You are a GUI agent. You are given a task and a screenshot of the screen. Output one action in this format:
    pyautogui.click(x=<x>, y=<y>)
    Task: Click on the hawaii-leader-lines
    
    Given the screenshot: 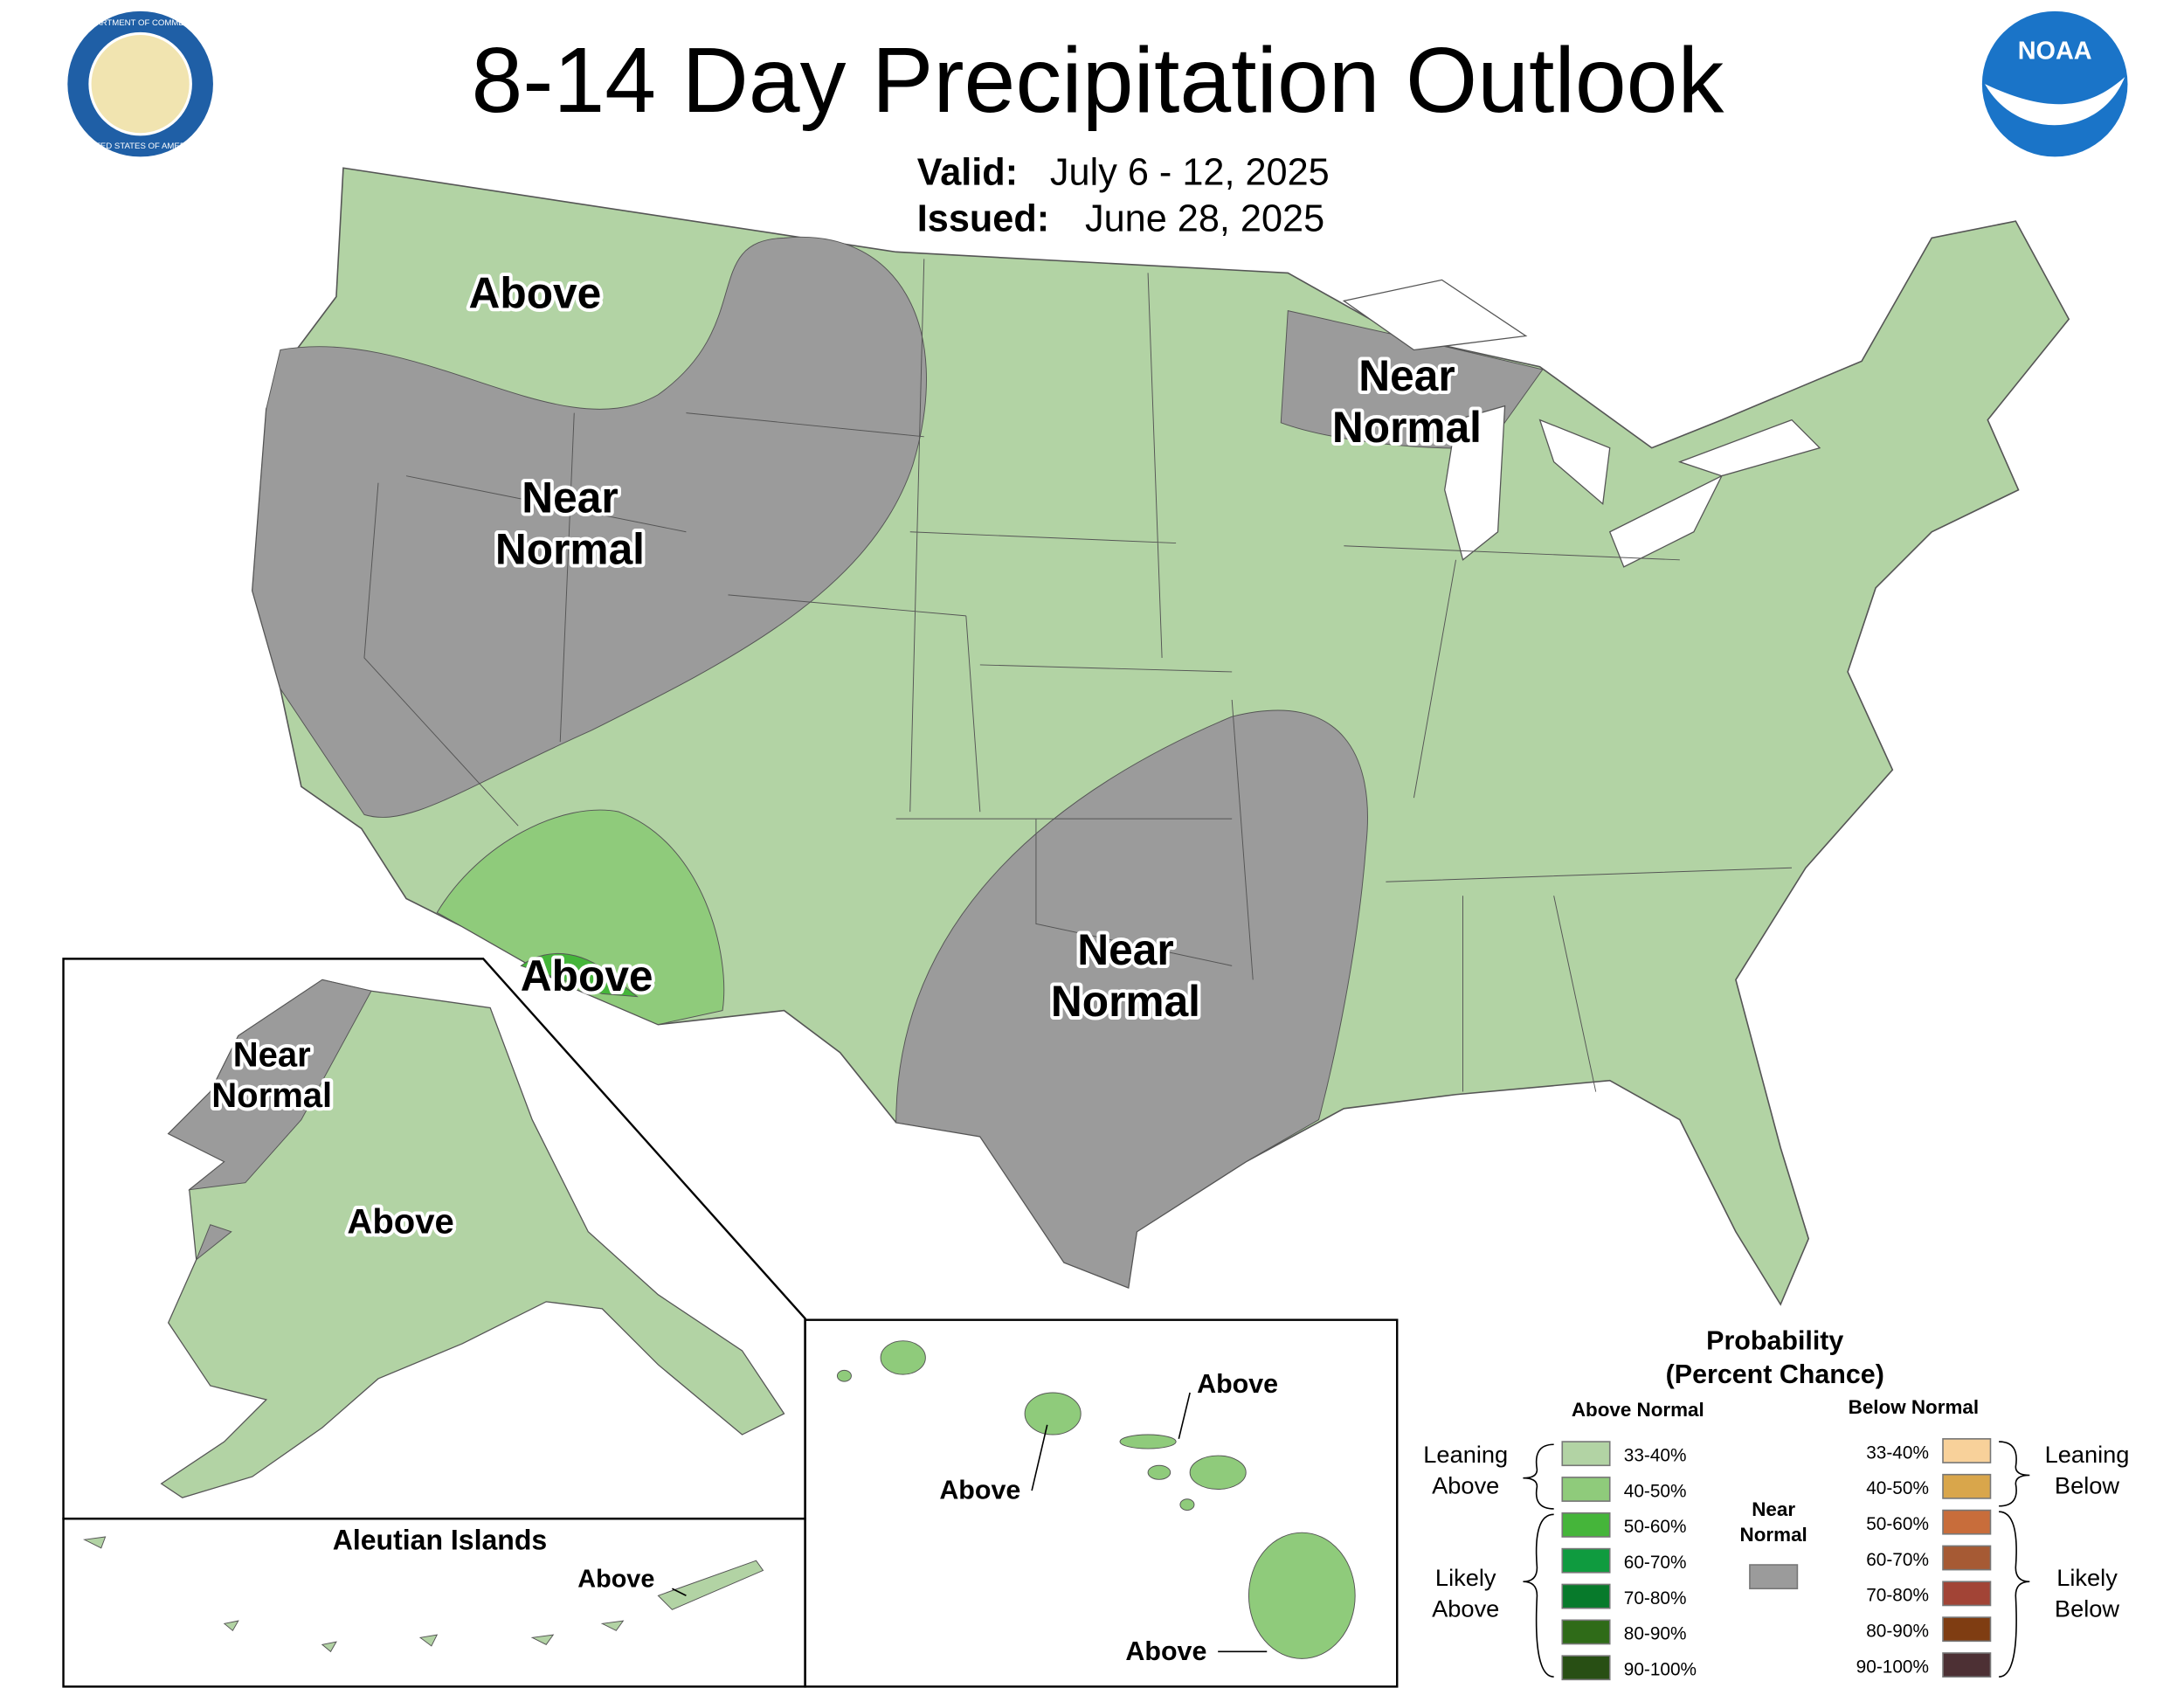 What is the action you would take?
    pyautogui.click(x=970, y=1522)
    